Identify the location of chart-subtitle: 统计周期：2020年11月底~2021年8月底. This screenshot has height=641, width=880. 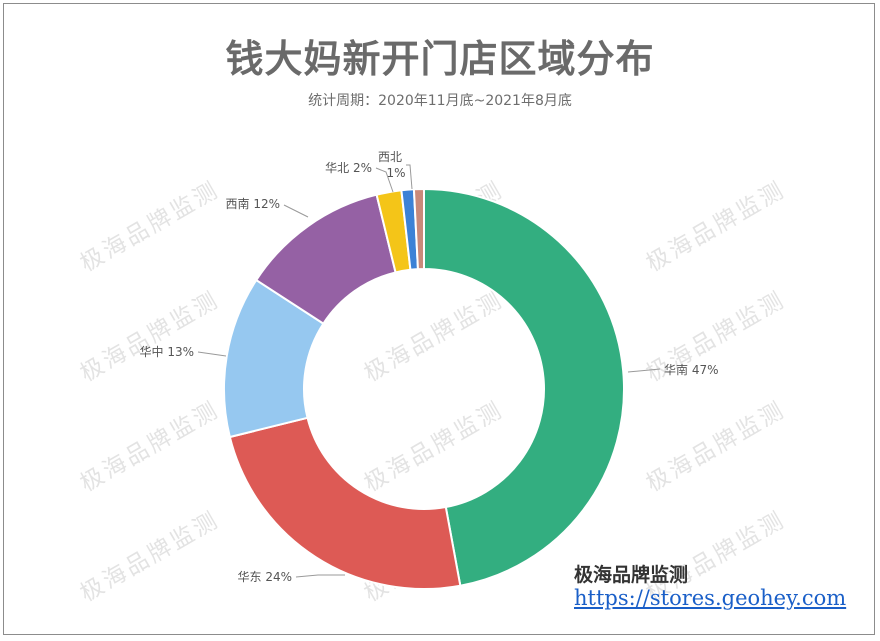
(440, 101).